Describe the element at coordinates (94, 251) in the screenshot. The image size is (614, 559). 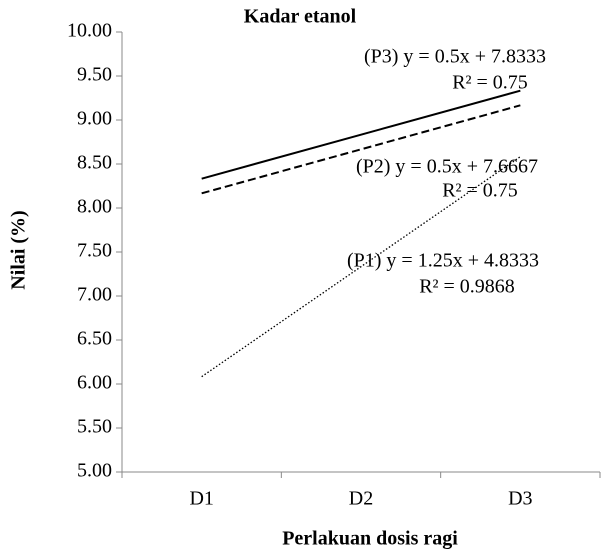
I see `y-tick-label: 7.50` at that location.